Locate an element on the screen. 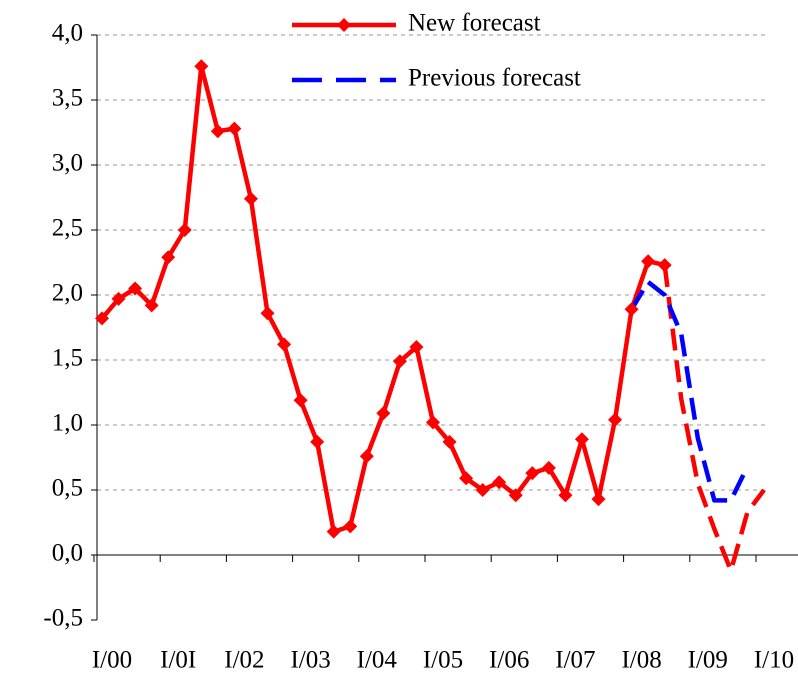  x-tick-label: I/00 is located at coordinates (112, 660).